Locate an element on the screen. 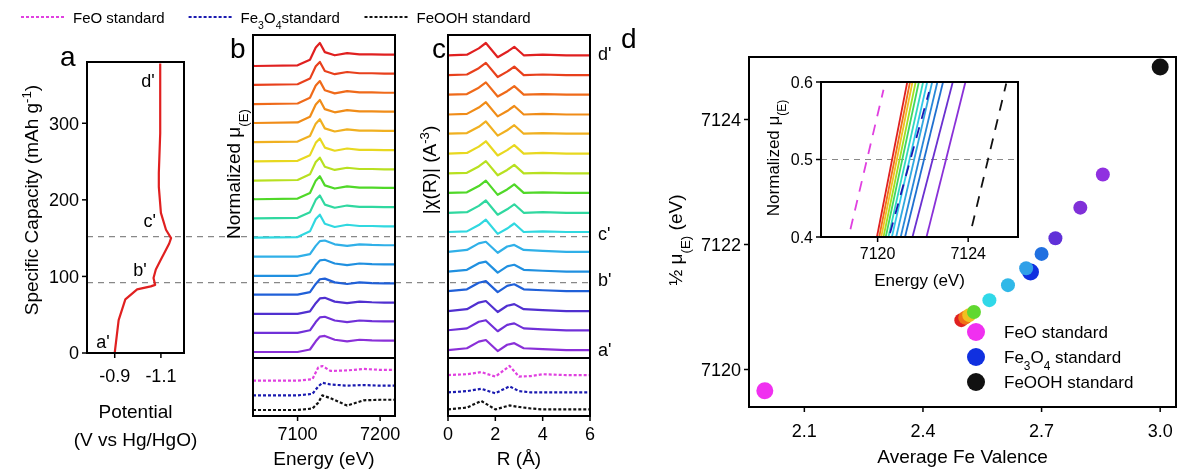 This screenshot has width=1197, height=471. legend-label: Fe$_{3}$O$_{4}$ standard is located at coordinates (1063, 360).